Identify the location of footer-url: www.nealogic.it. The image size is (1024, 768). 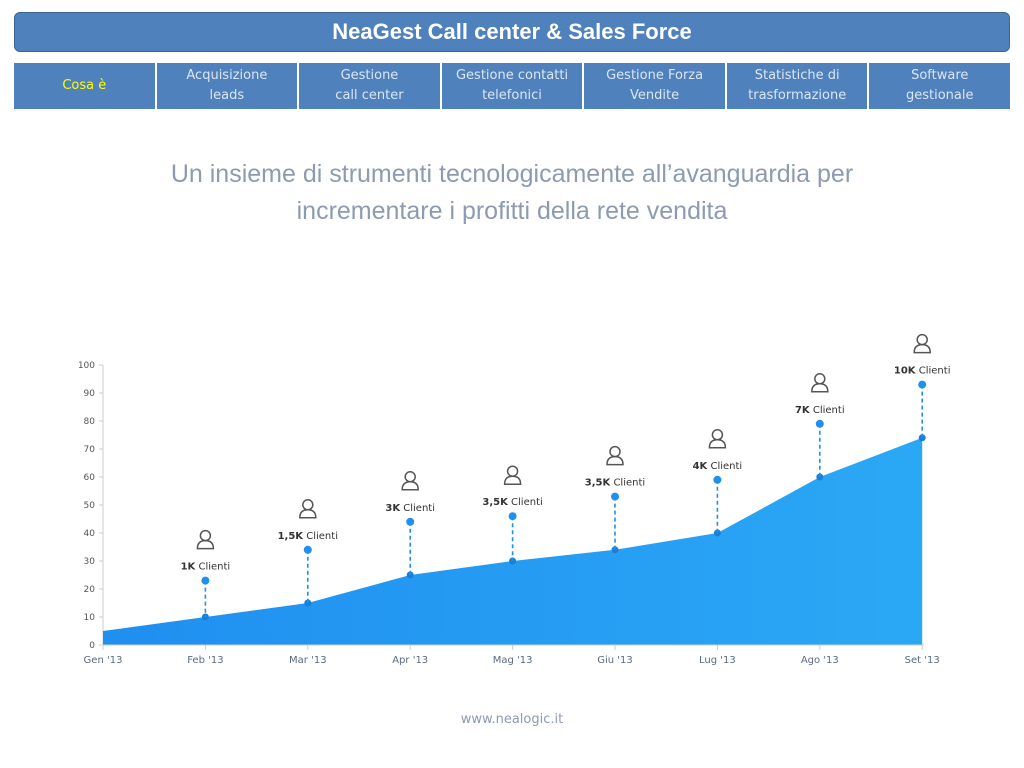
(512, 719).